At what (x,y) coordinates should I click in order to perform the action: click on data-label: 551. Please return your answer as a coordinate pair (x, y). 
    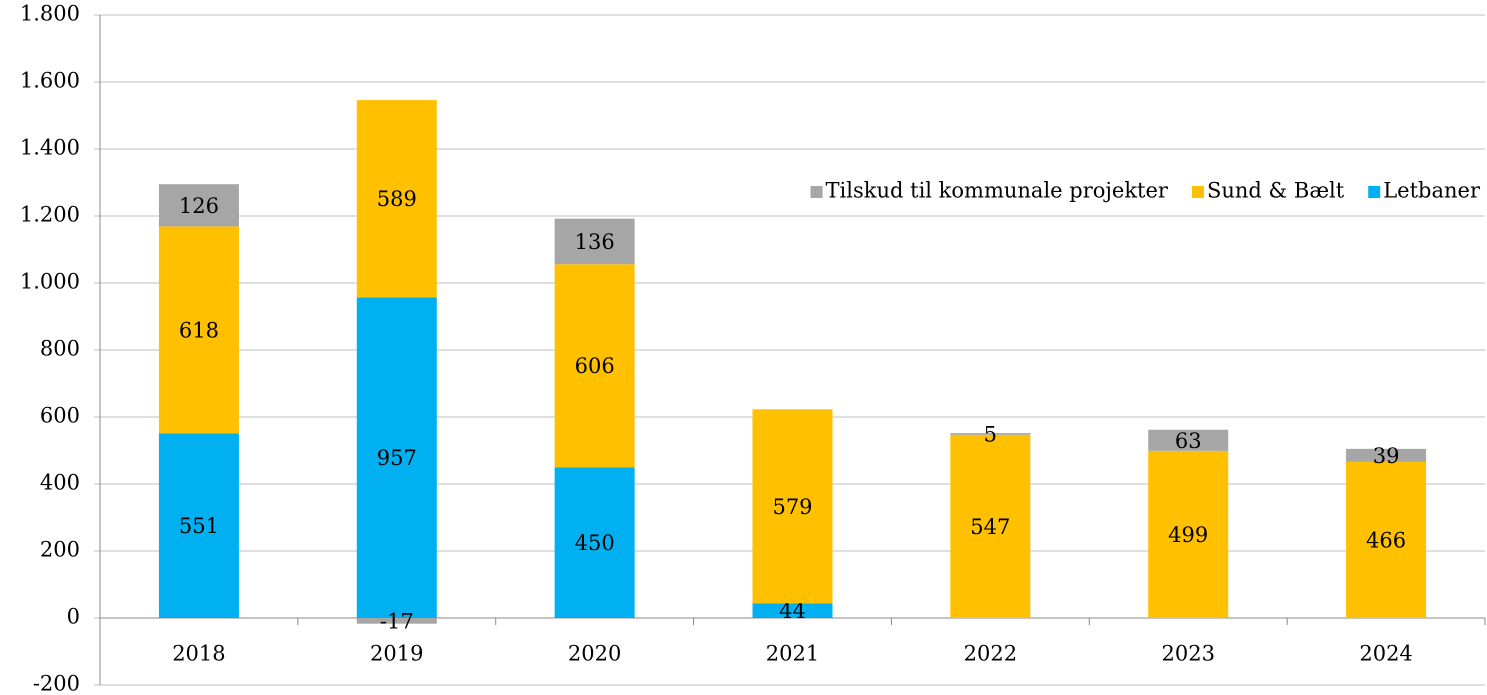
    Looking at the image, I should click on (199, 526).